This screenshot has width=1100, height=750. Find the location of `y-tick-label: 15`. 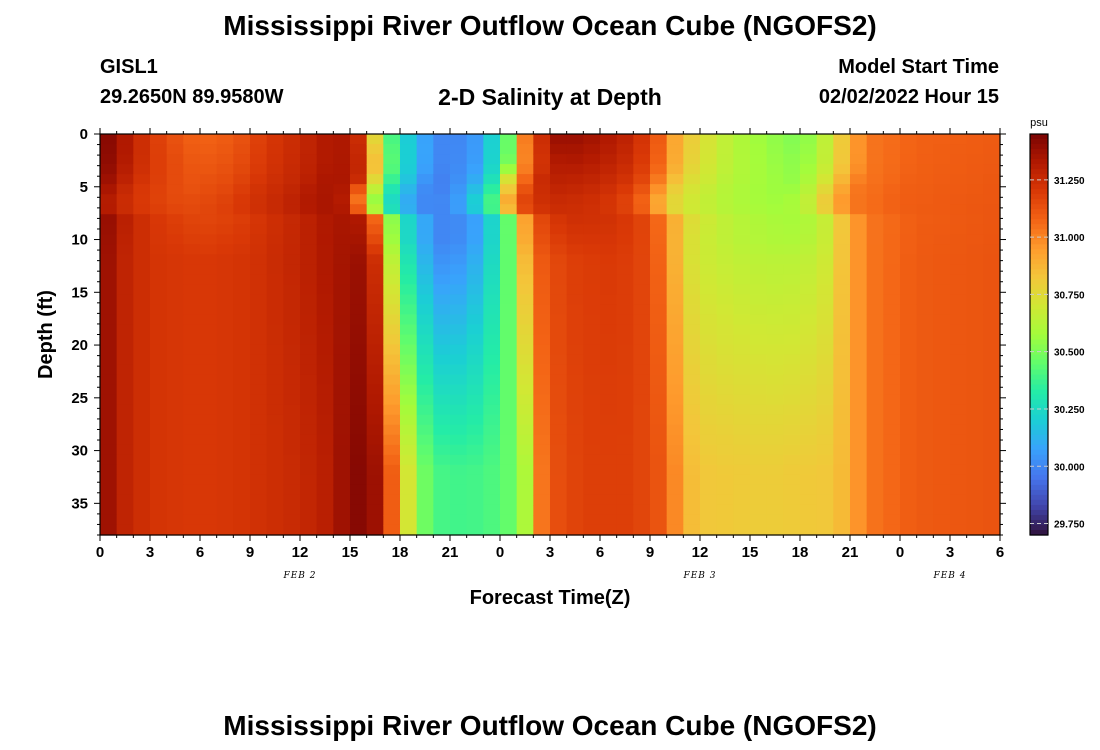

y-tick-label: 15 is located at coordinates (79, 292).